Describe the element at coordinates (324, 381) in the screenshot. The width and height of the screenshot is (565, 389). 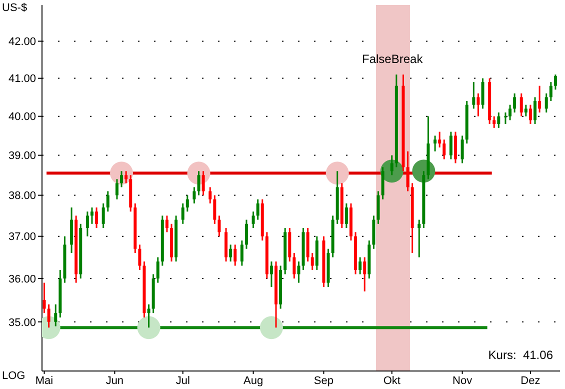
I see `x-tick-label: Sep` at that location.